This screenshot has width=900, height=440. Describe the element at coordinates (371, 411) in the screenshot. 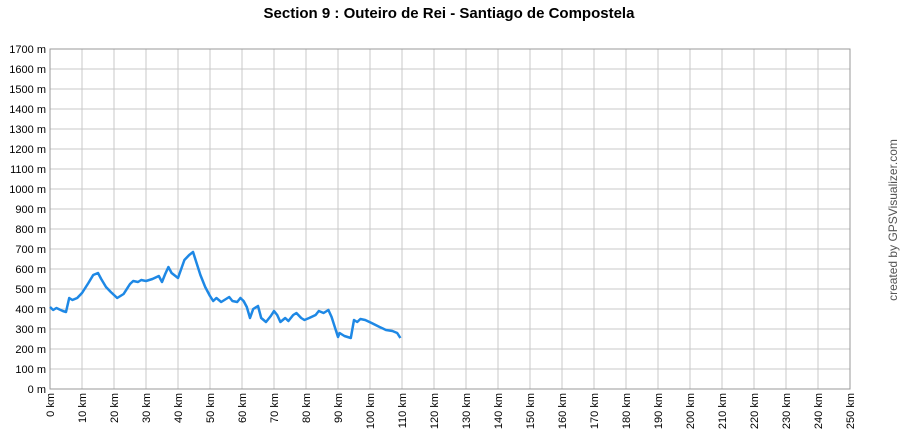

I see `x-tick-label: 100 km` at that location.